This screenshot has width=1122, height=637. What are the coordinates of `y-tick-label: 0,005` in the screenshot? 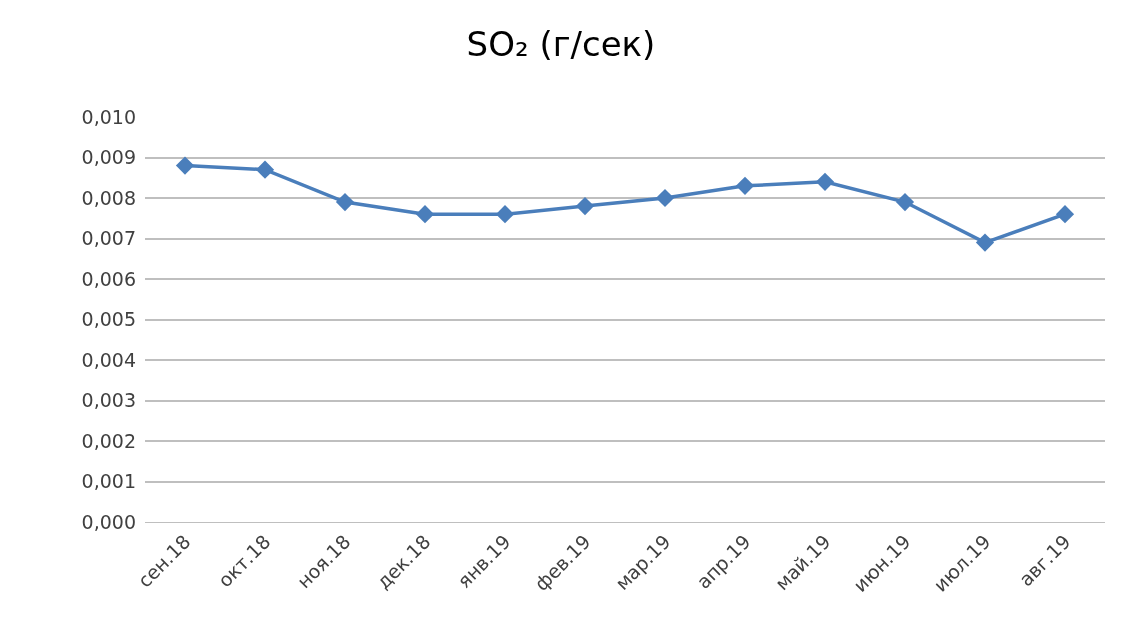 It's located at (108, 319).